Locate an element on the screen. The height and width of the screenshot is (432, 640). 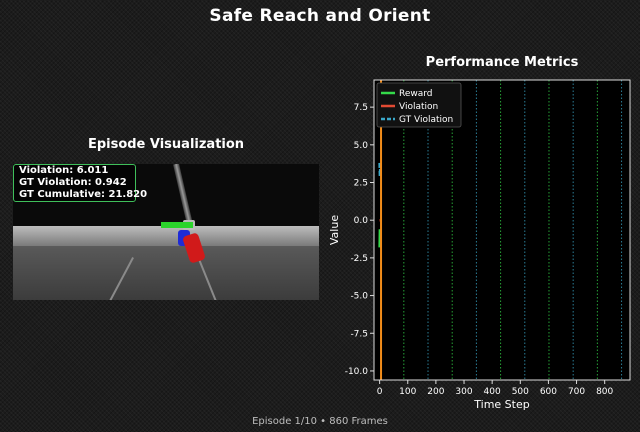
x-tick-label: 400 is located at coordinates (492, 392).